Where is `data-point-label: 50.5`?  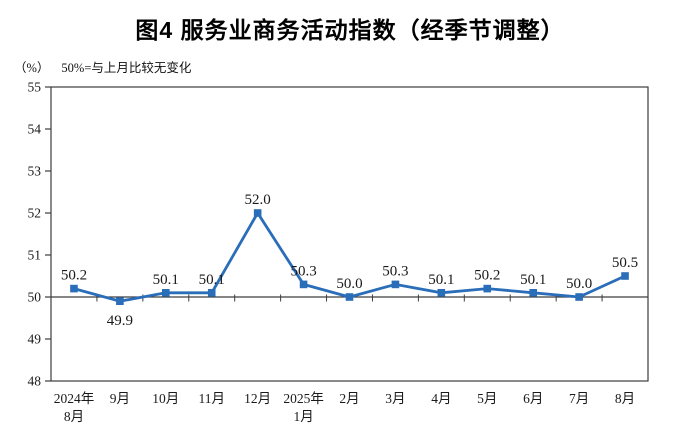
data-point-label: 50.5 is located at coordinates (625, 263).